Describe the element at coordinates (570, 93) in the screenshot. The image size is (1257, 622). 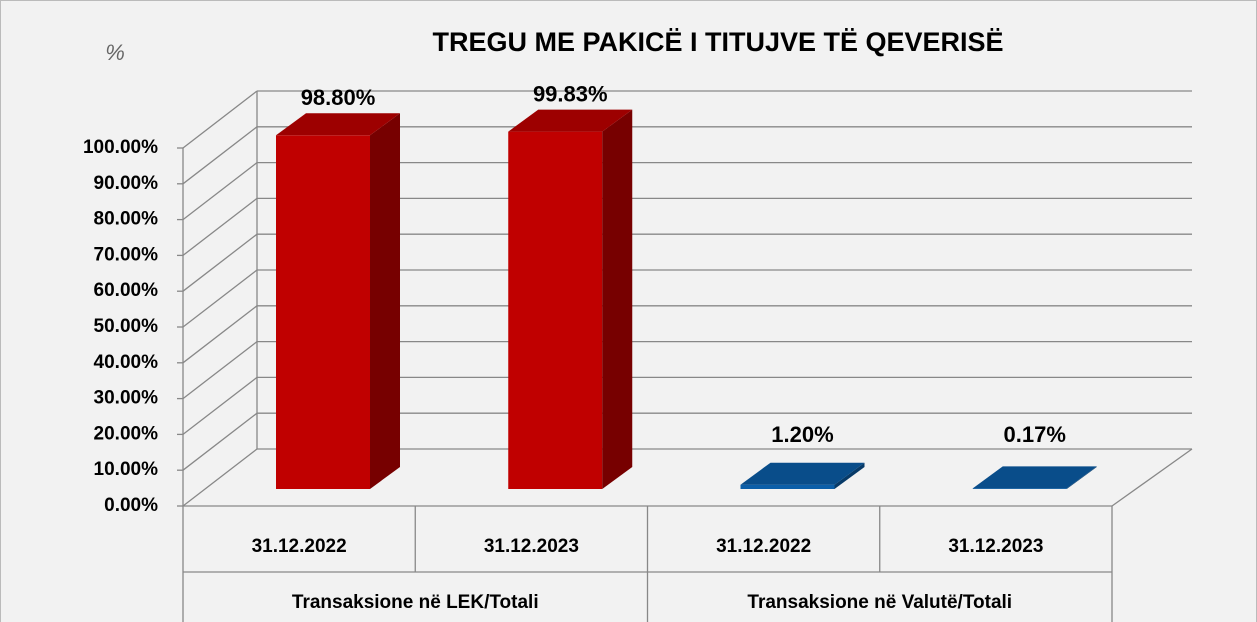
I see `data-label: 99.83%` at that location.